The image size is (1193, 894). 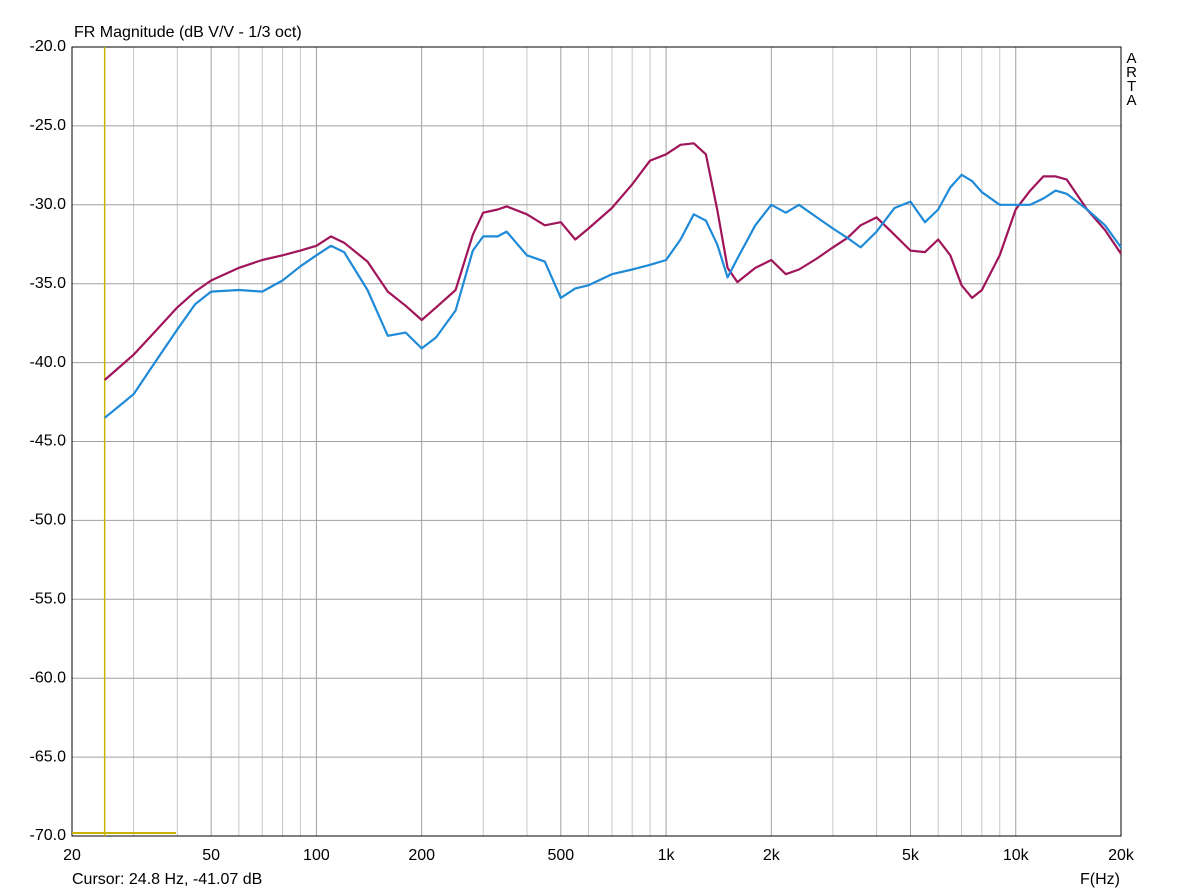 I want to click on y-tick-label: -40.0, so click(x=48, y=362).